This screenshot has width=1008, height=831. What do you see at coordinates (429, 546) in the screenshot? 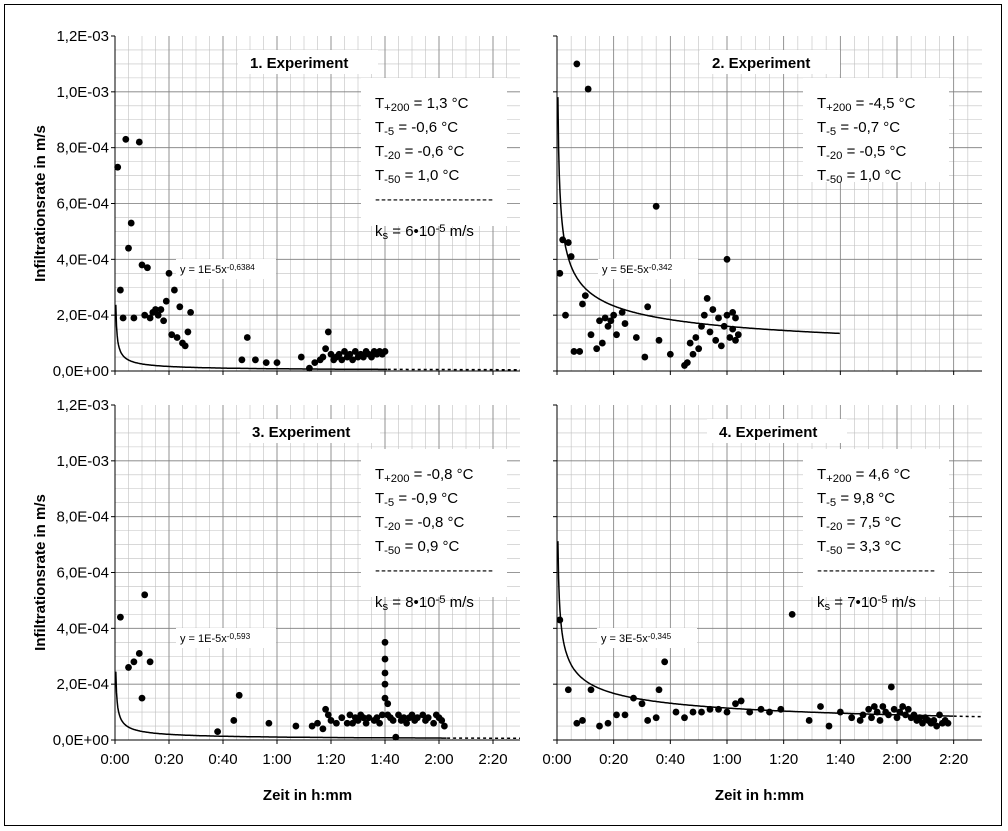
I see `temperature-reading-part: = 0,9 °C` at bounding box center [429, 546].